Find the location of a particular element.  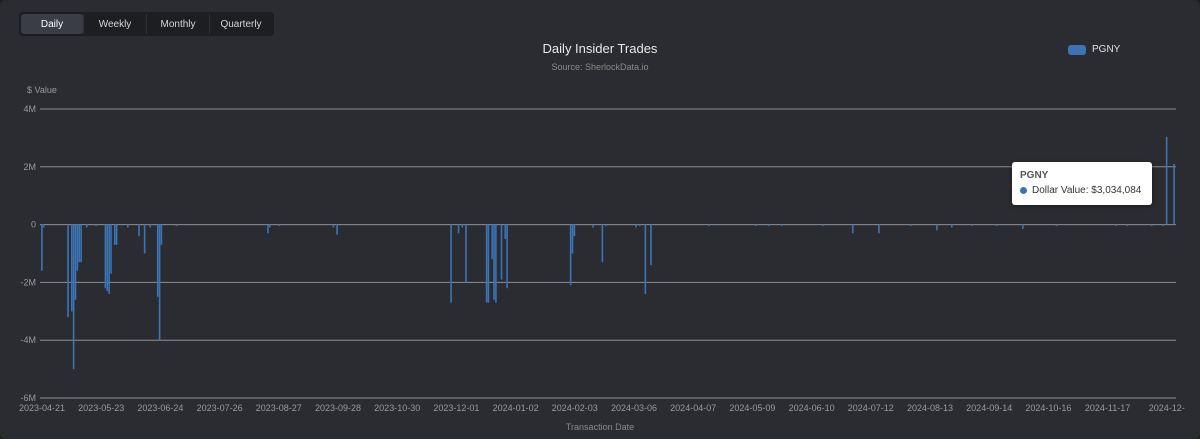

period-tabs: Daily Weekly Monthly Quarterly is located at coordinates (146, 24).